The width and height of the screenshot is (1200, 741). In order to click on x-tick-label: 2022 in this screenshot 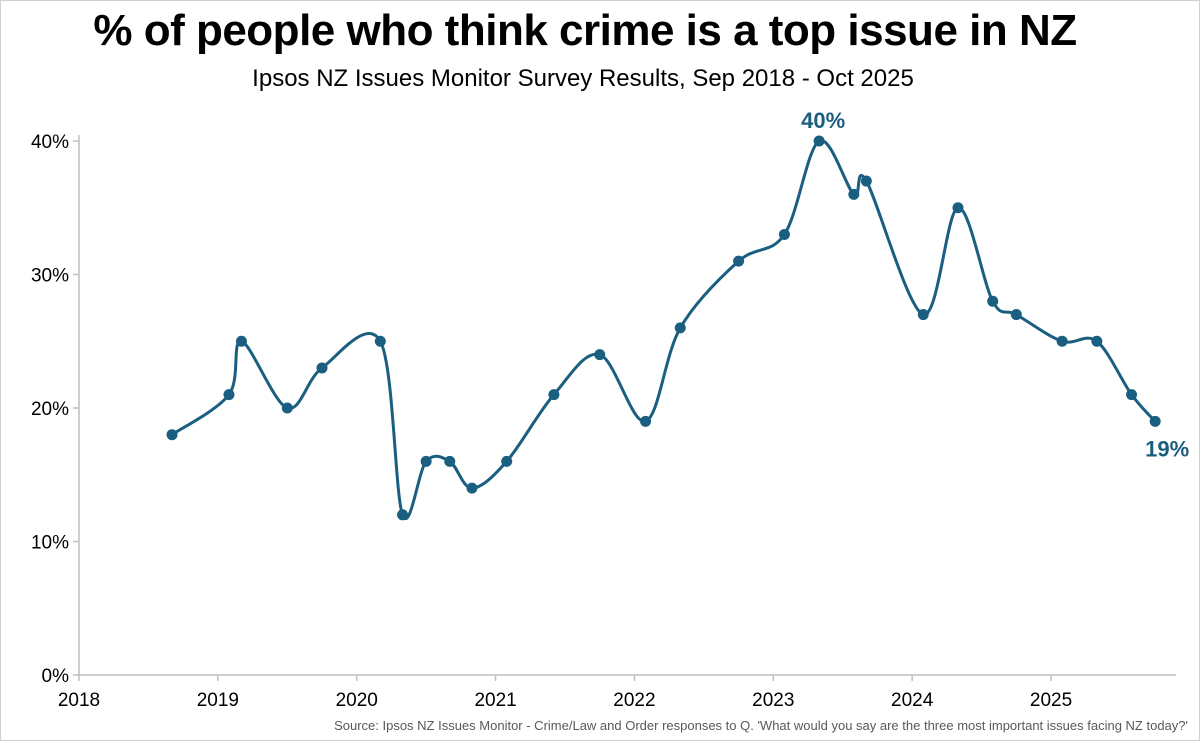, I will do `click(634, 700)`.